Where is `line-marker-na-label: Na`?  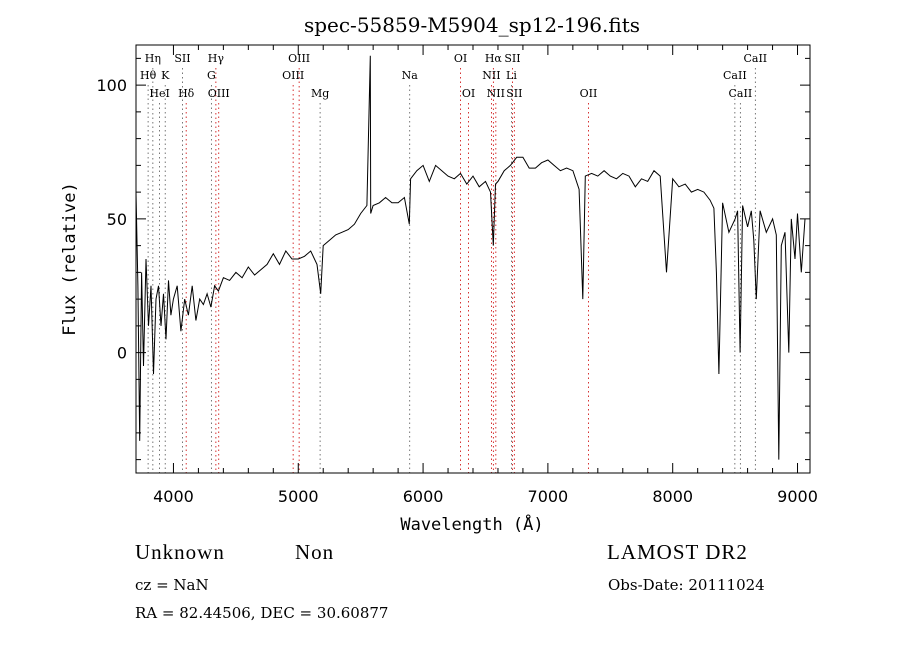 line-marker-na-label: Na is located at coordinates (410, 75).